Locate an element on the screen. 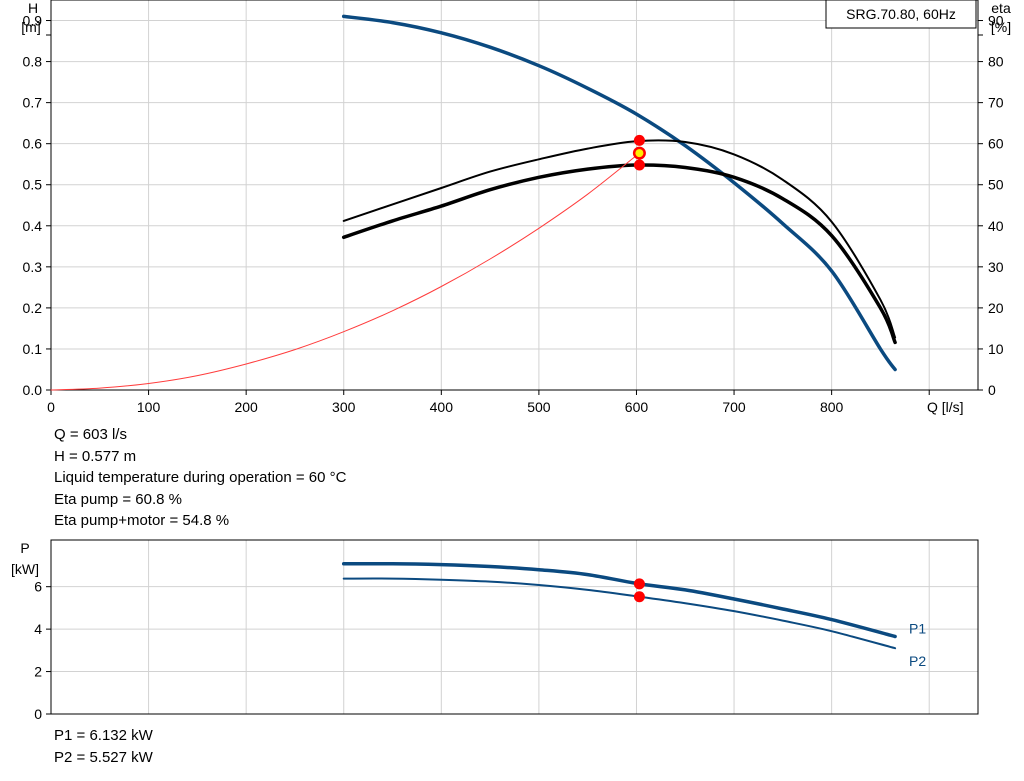 The height and width of the screenshot is (781, 1024). top-y-tick-label: 0.2 is located at coordinates (33, 308).